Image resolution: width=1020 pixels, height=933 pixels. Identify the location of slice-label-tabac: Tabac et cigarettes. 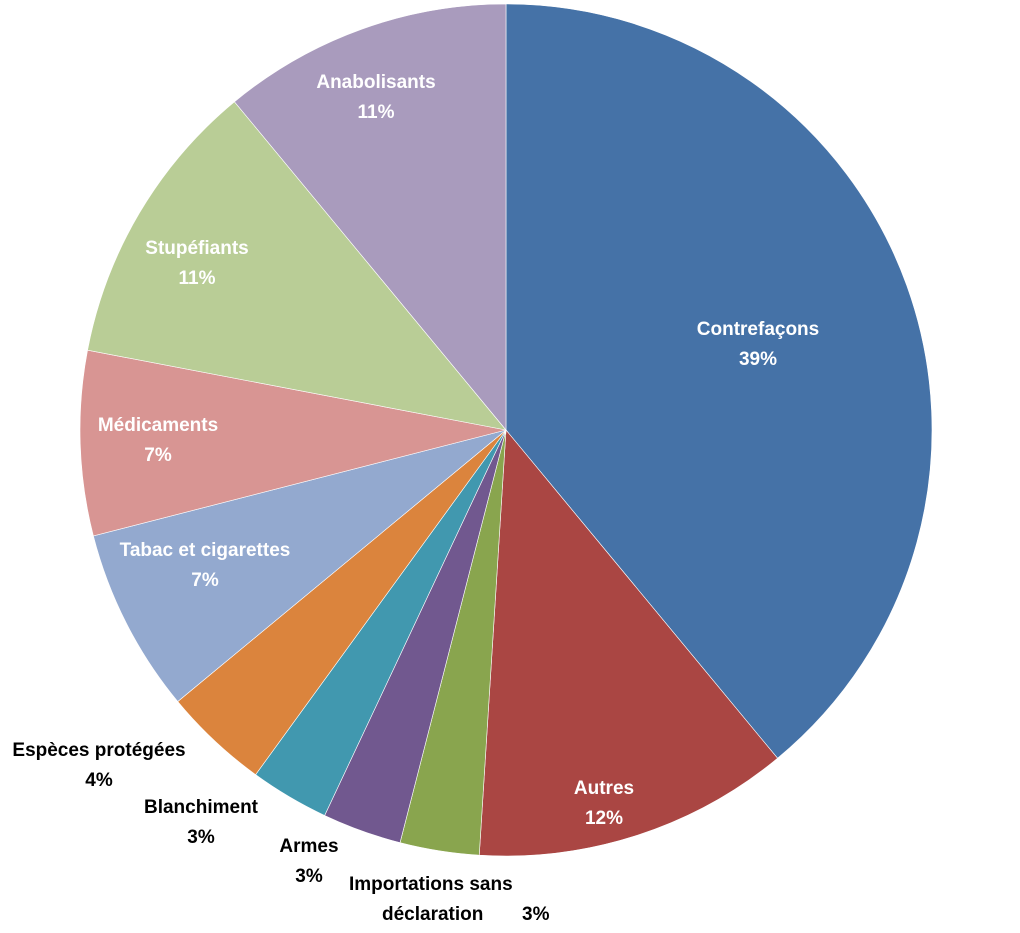
(205, 550).